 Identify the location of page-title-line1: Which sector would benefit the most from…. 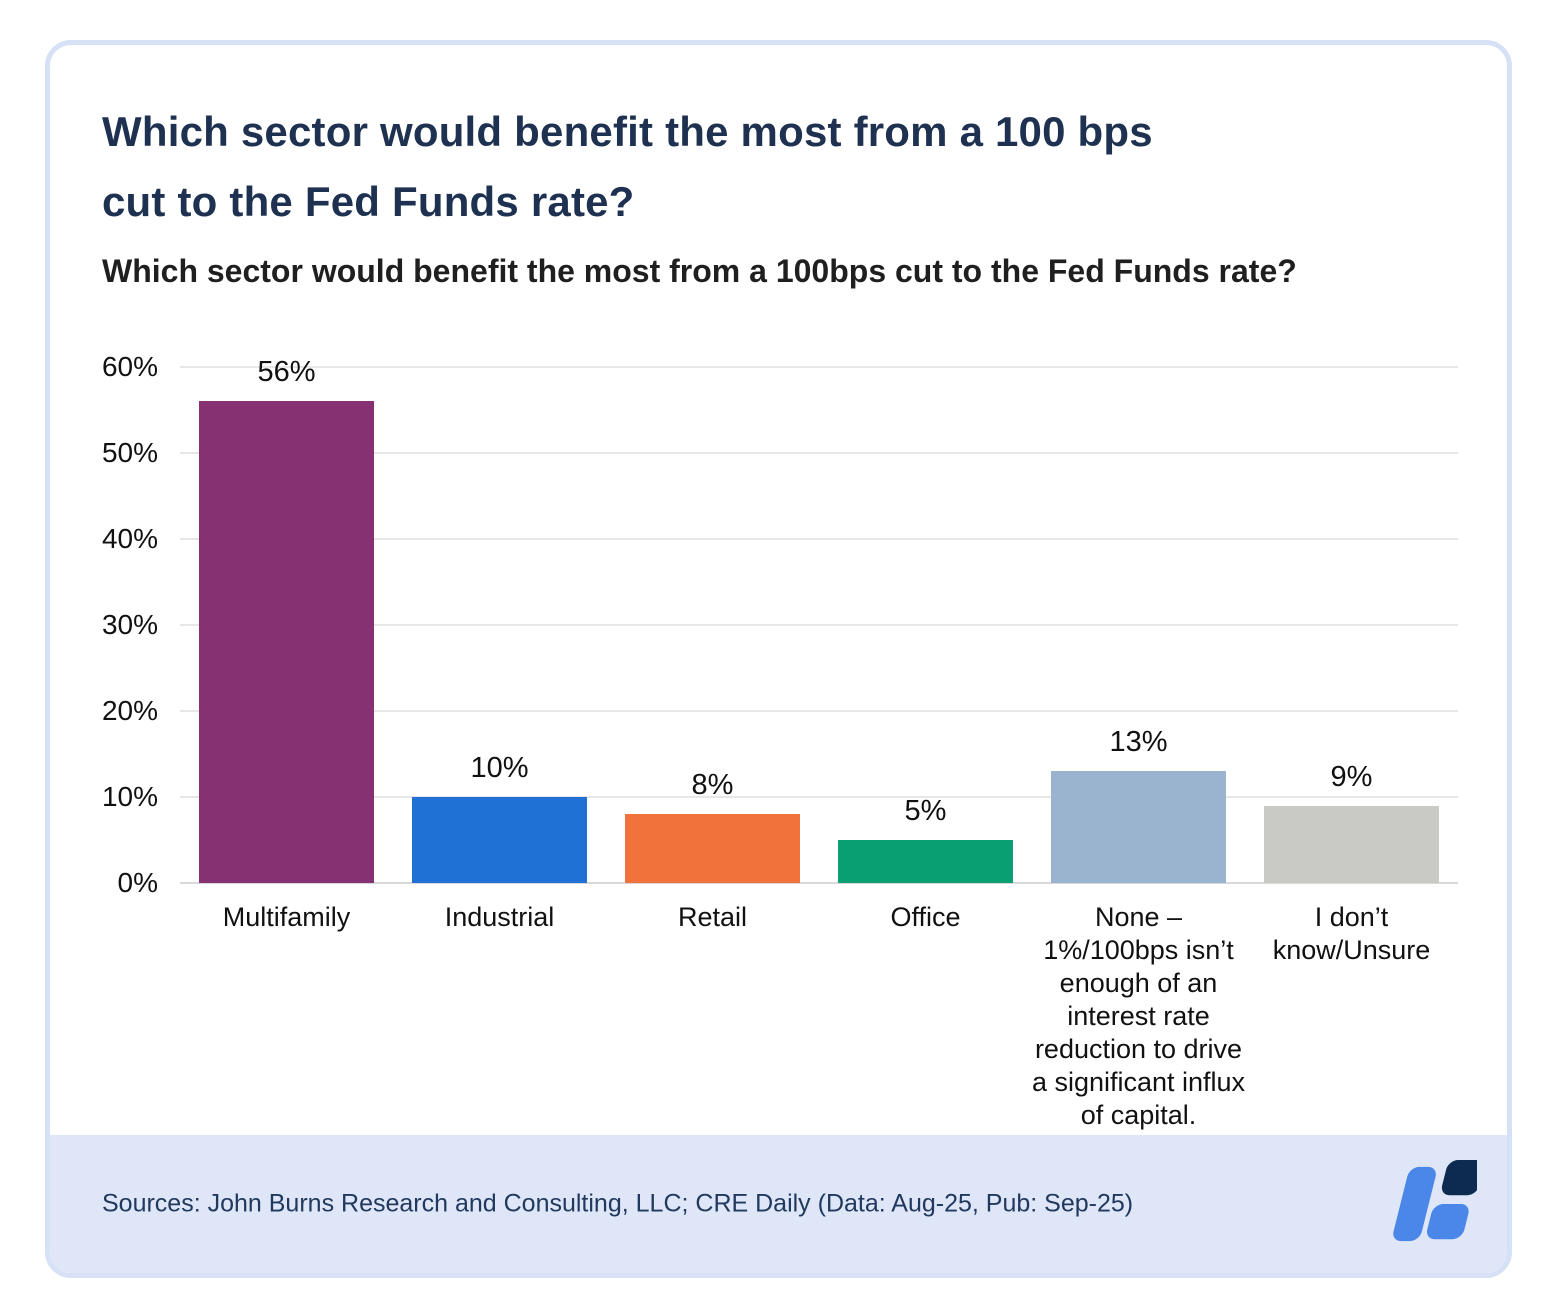
(627, 131).